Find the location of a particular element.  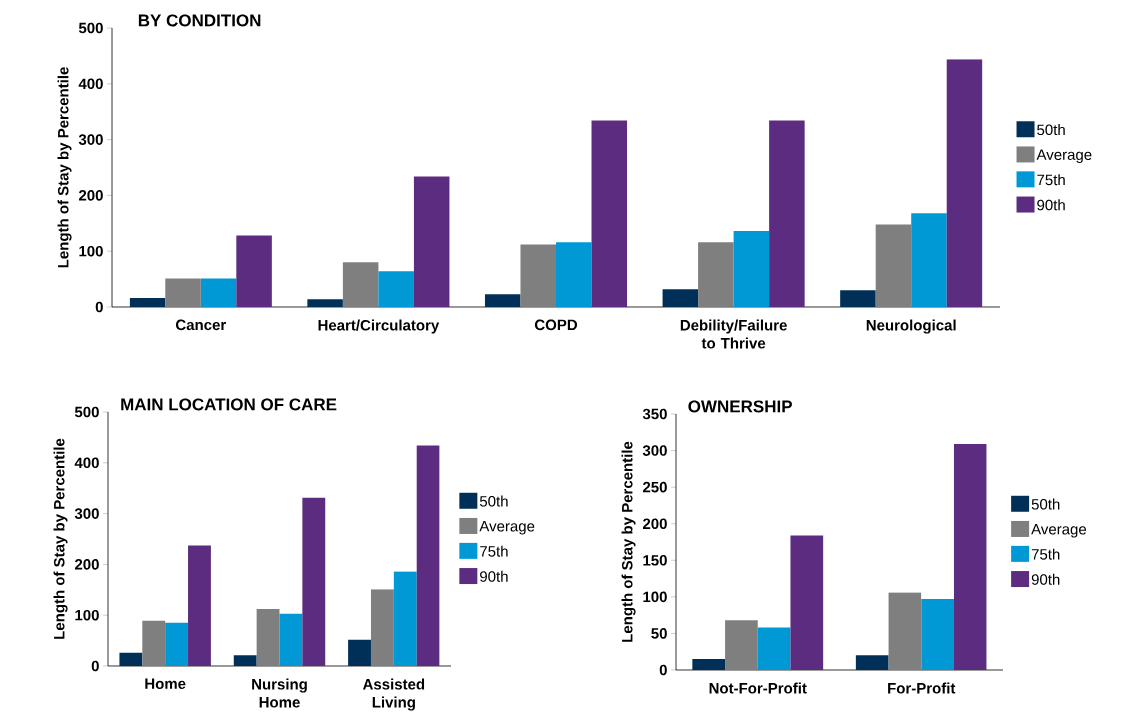

x-tick-label: Assisted Living is located at coordinates (393, 694).